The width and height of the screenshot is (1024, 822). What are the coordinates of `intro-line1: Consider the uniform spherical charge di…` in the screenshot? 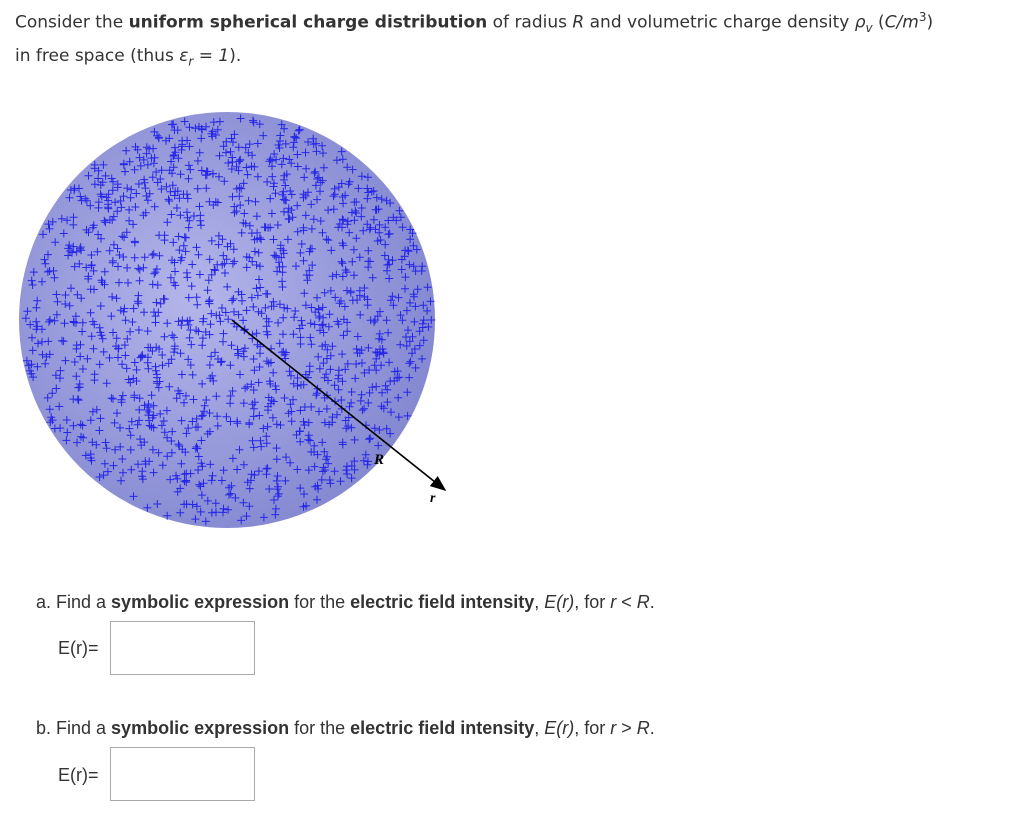 It's located at (474, 22).